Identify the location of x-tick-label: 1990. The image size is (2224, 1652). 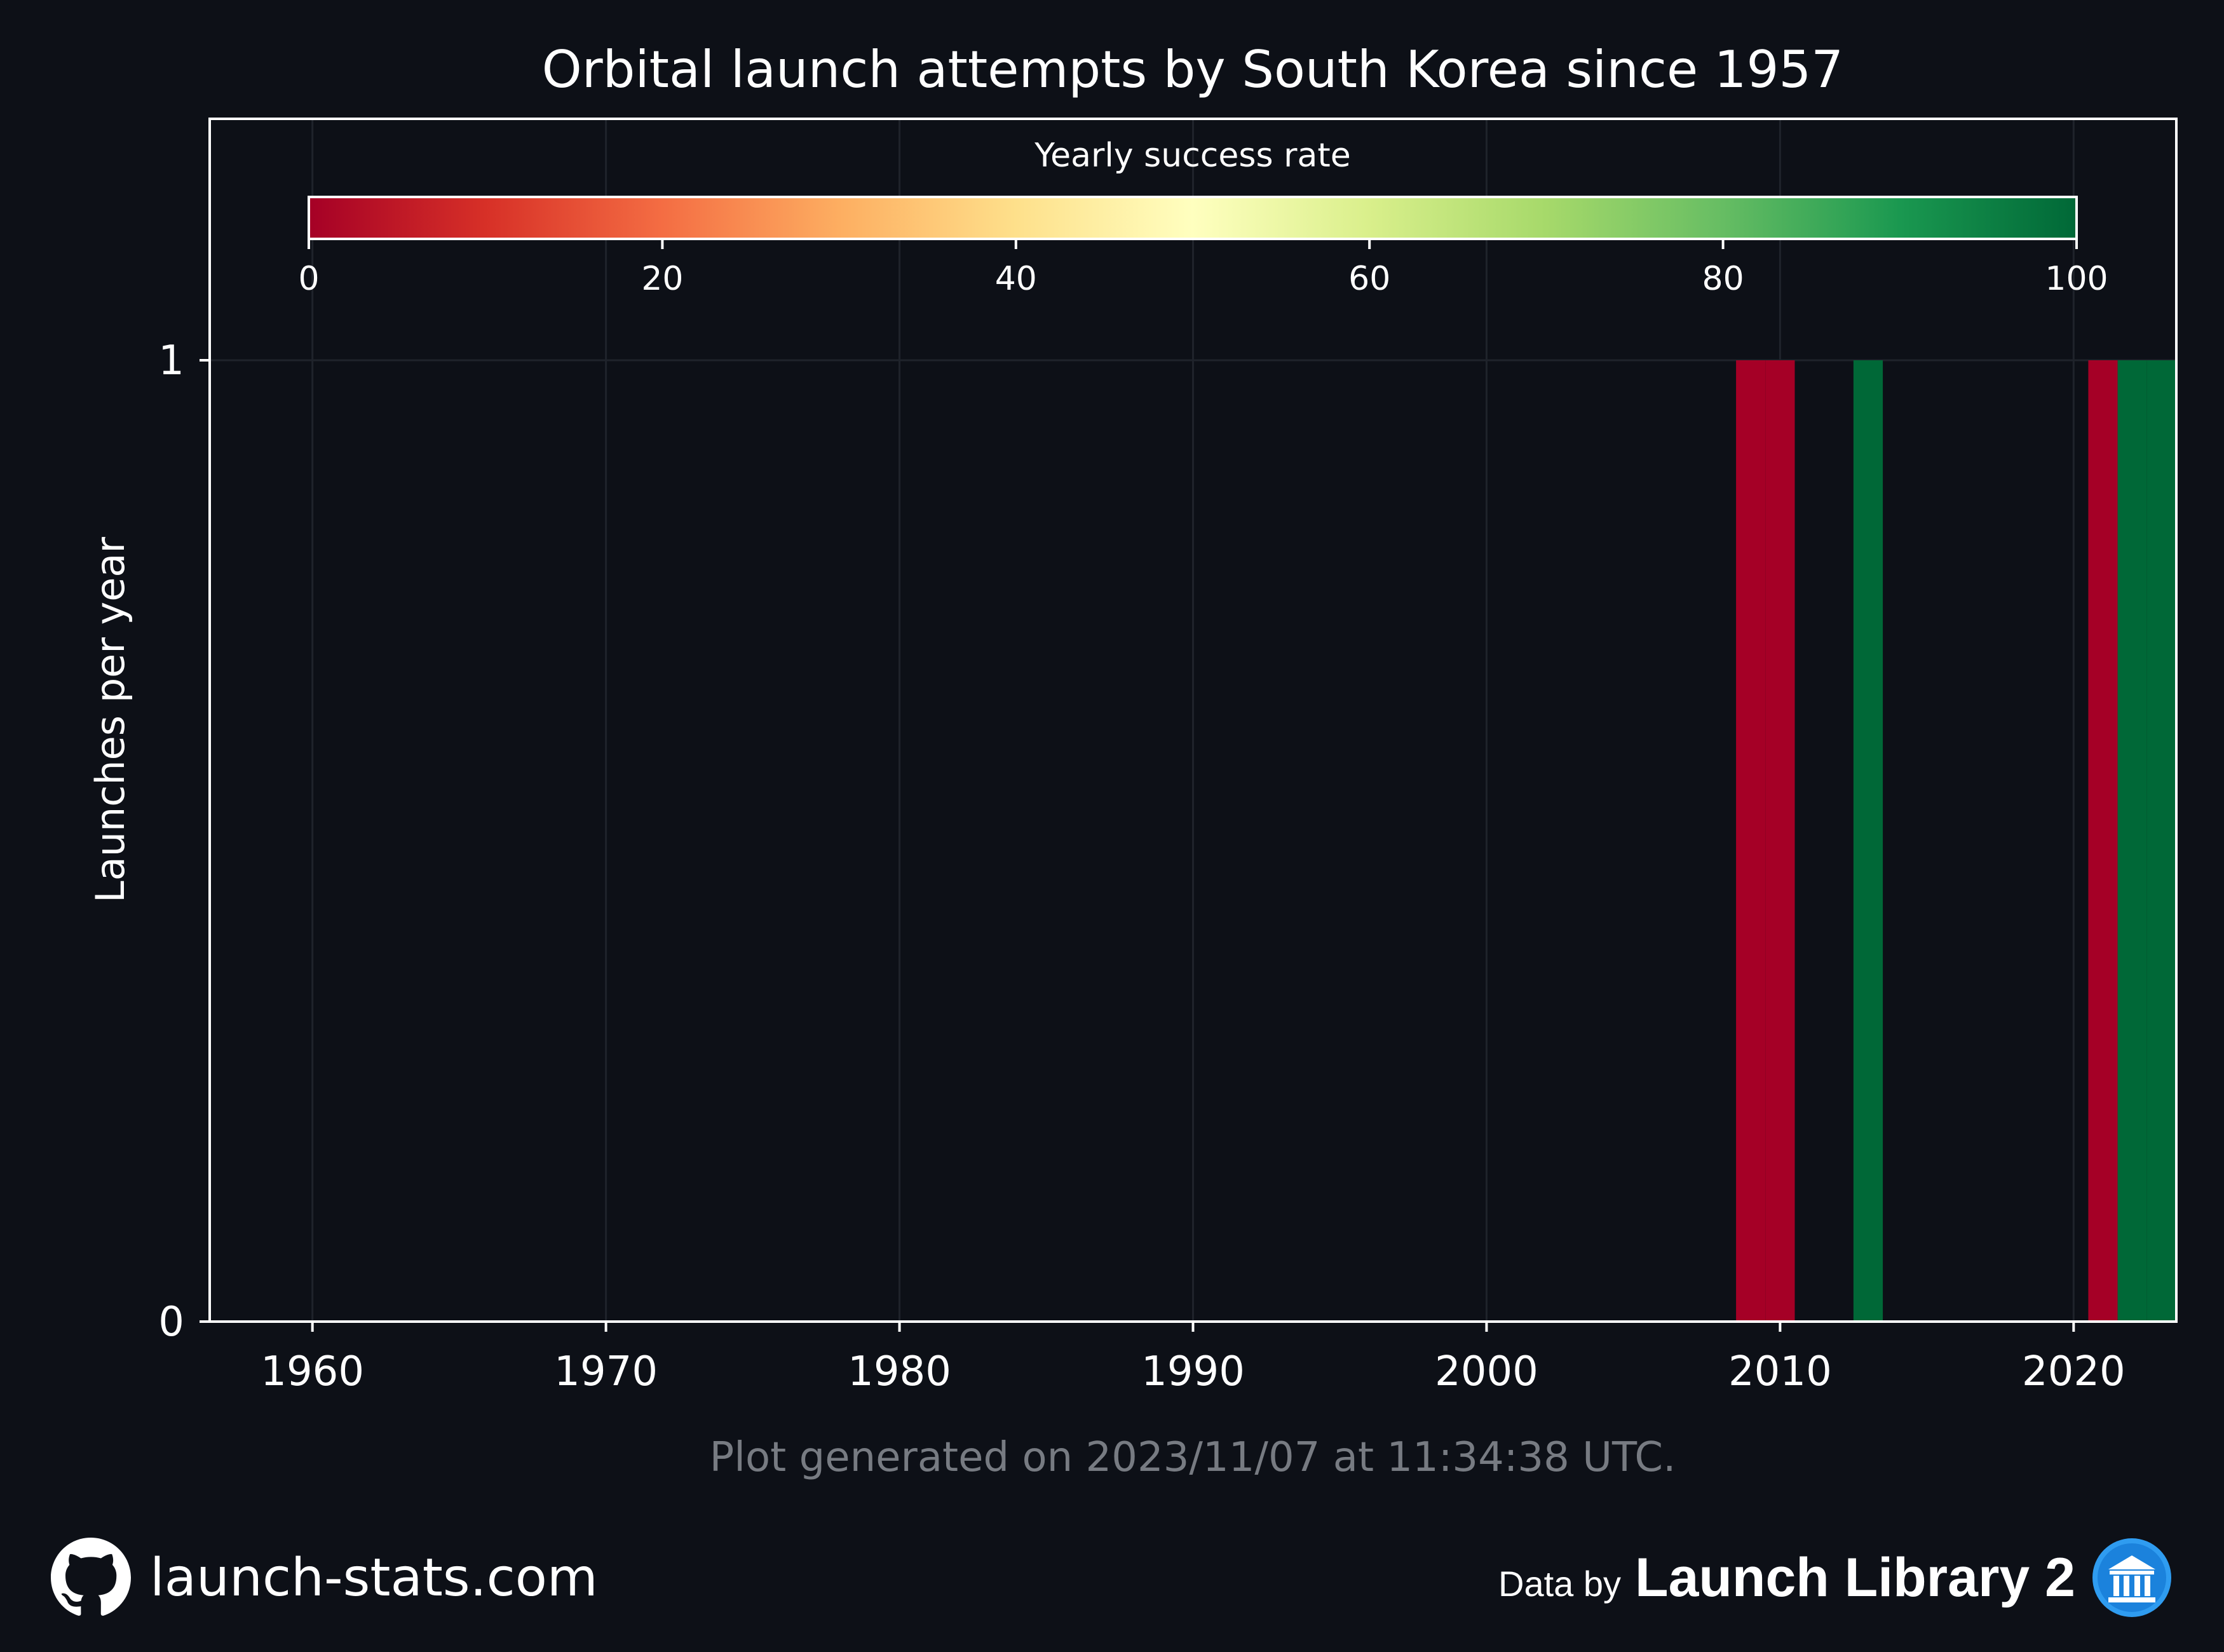
(1193, 1371).